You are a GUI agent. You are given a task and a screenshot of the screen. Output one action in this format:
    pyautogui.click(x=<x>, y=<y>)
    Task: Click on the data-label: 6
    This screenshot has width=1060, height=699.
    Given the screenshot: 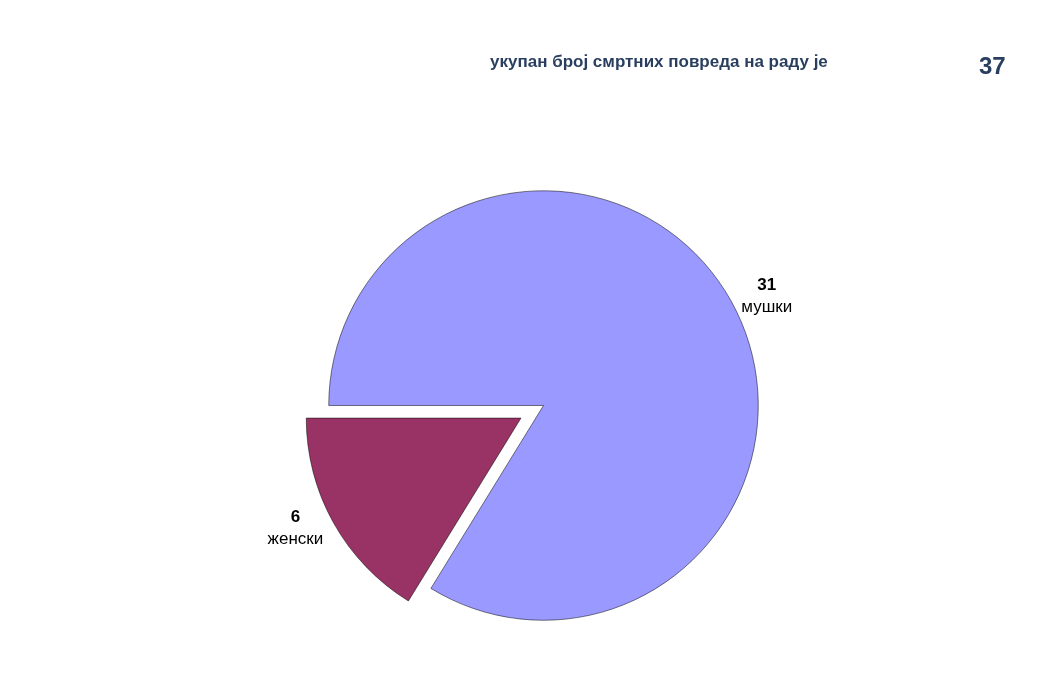 What is the action you would take?
    pyautogui.click(x=295, y=517)
    